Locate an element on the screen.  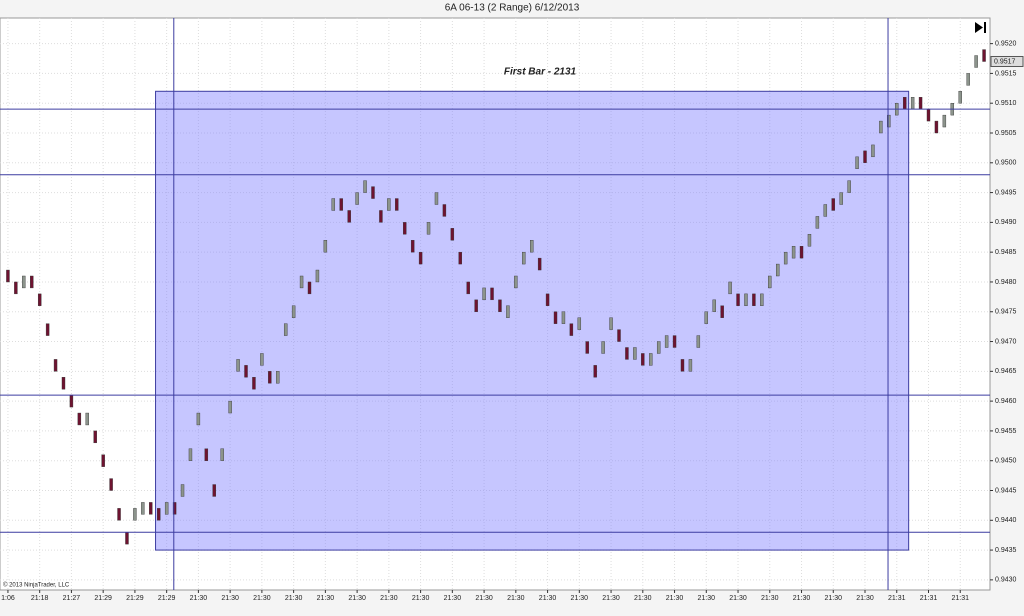
play-icon is located at coordinates (979, 27).